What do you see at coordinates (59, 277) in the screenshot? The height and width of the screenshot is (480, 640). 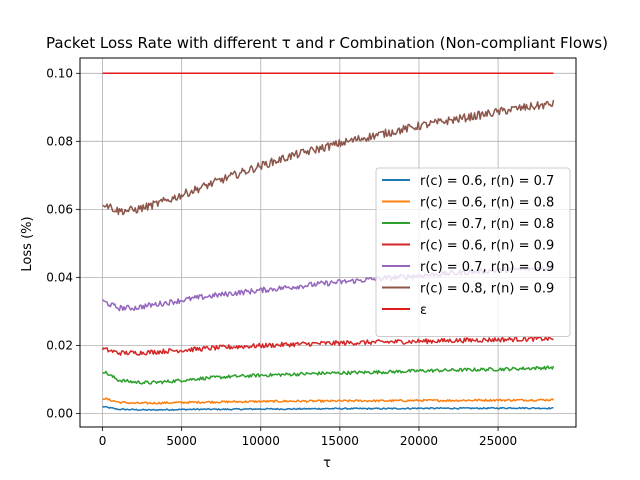 I see `y-tick-label: 0.04` at bounding box center [59, 277].